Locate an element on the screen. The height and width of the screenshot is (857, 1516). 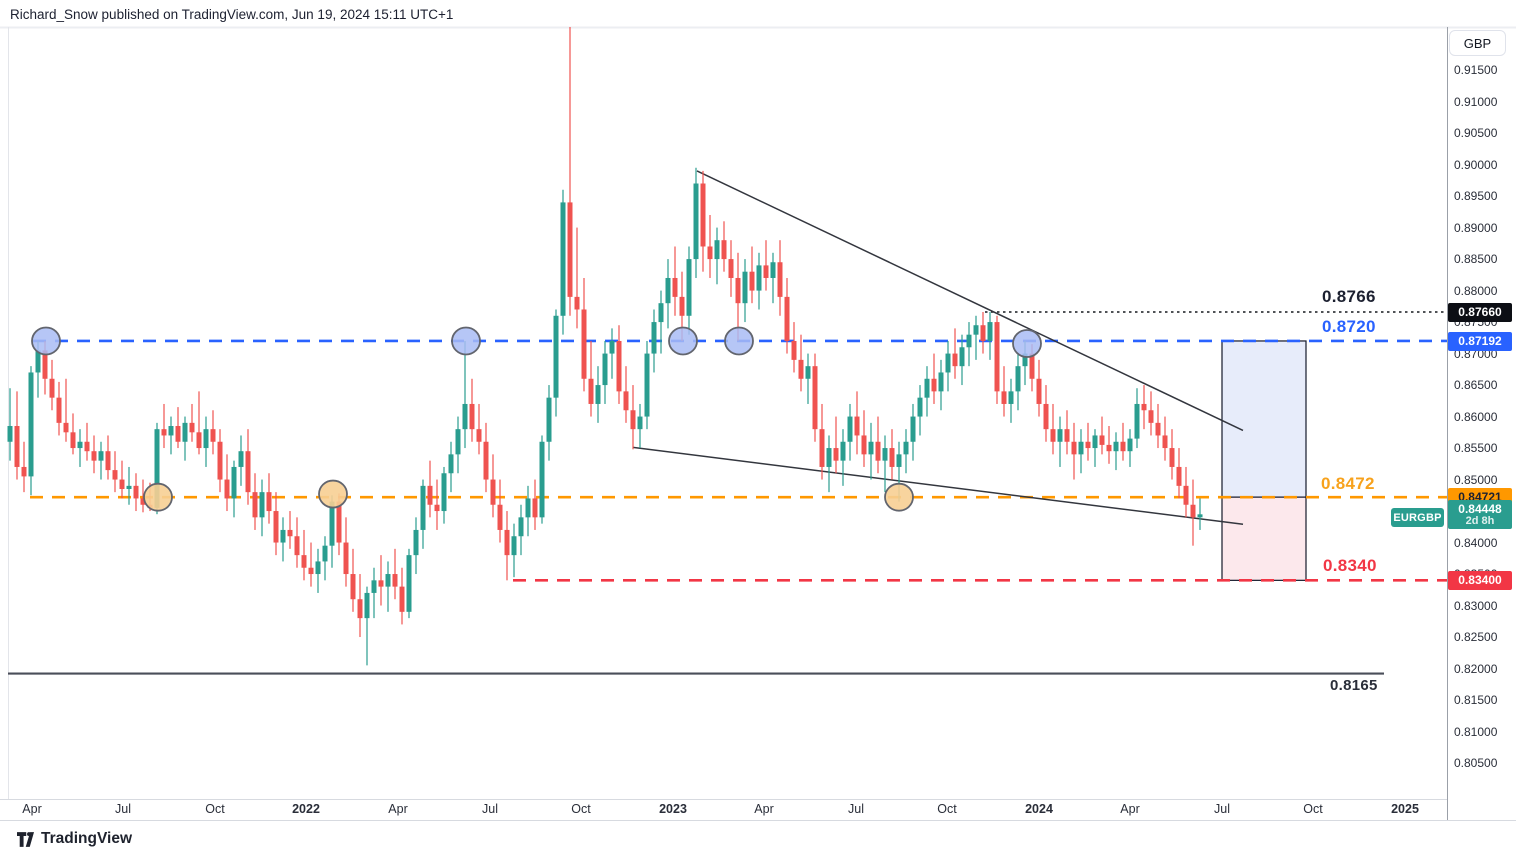
y-axis-tick: 0.85000 is located at coordinates (1476, 479).